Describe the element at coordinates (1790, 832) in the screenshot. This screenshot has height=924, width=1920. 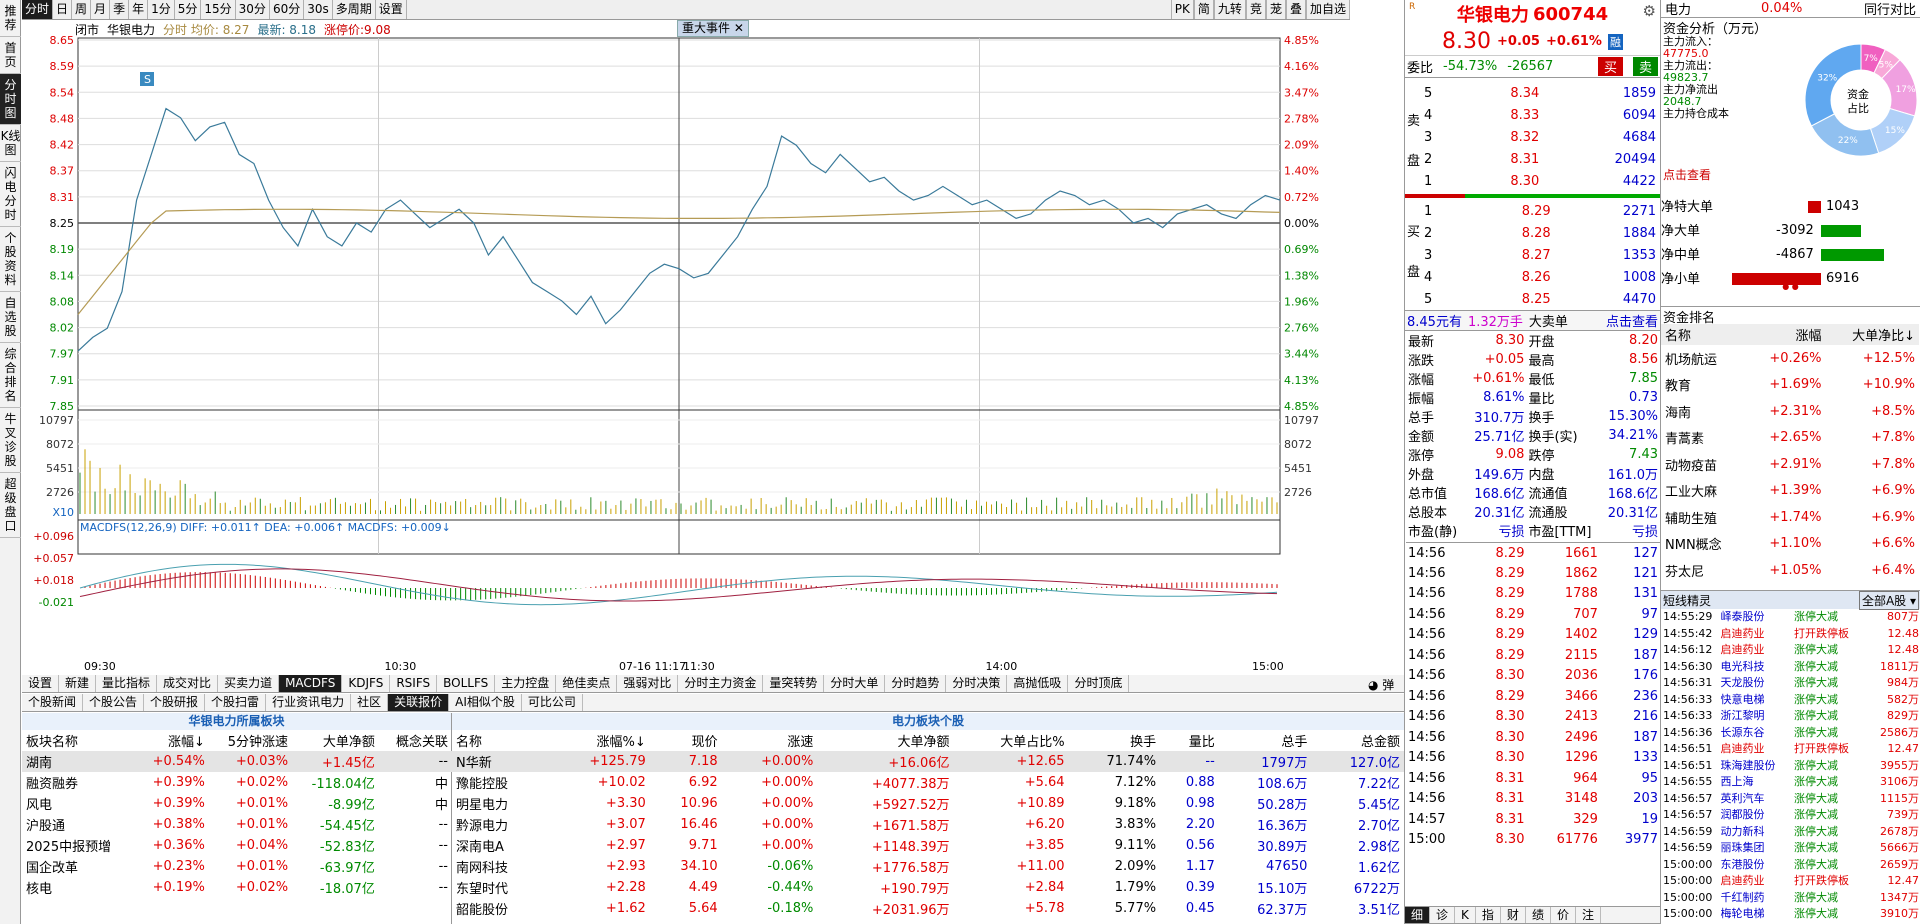
I see `sprite-row: 14:56:59 动力新科 涨停大减 2678万` at that location.